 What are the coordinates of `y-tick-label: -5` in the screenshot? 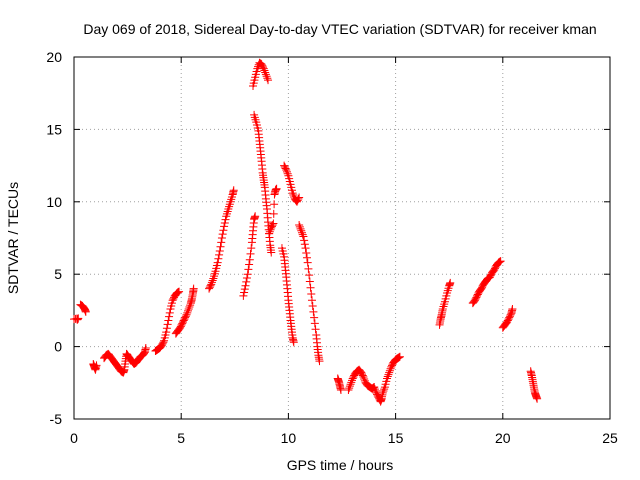 It's located at (56, 419).